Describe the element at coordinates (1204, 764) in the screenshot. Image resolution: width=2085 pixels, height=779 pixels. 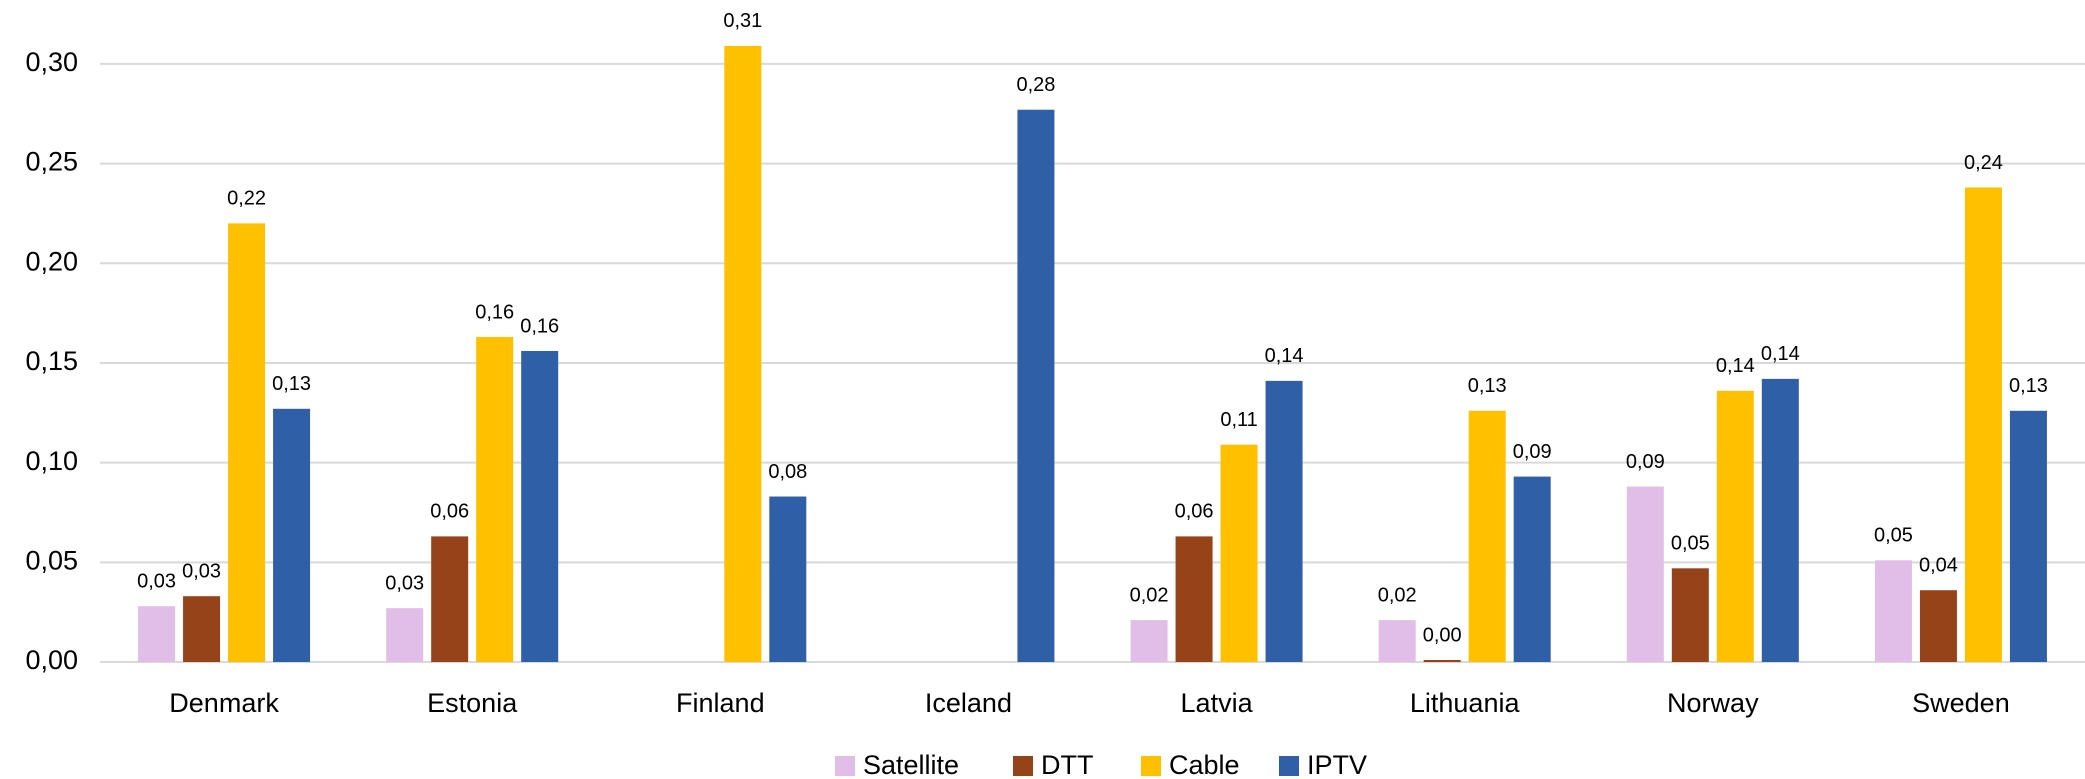
I see `legend-label: Cable` at that location.